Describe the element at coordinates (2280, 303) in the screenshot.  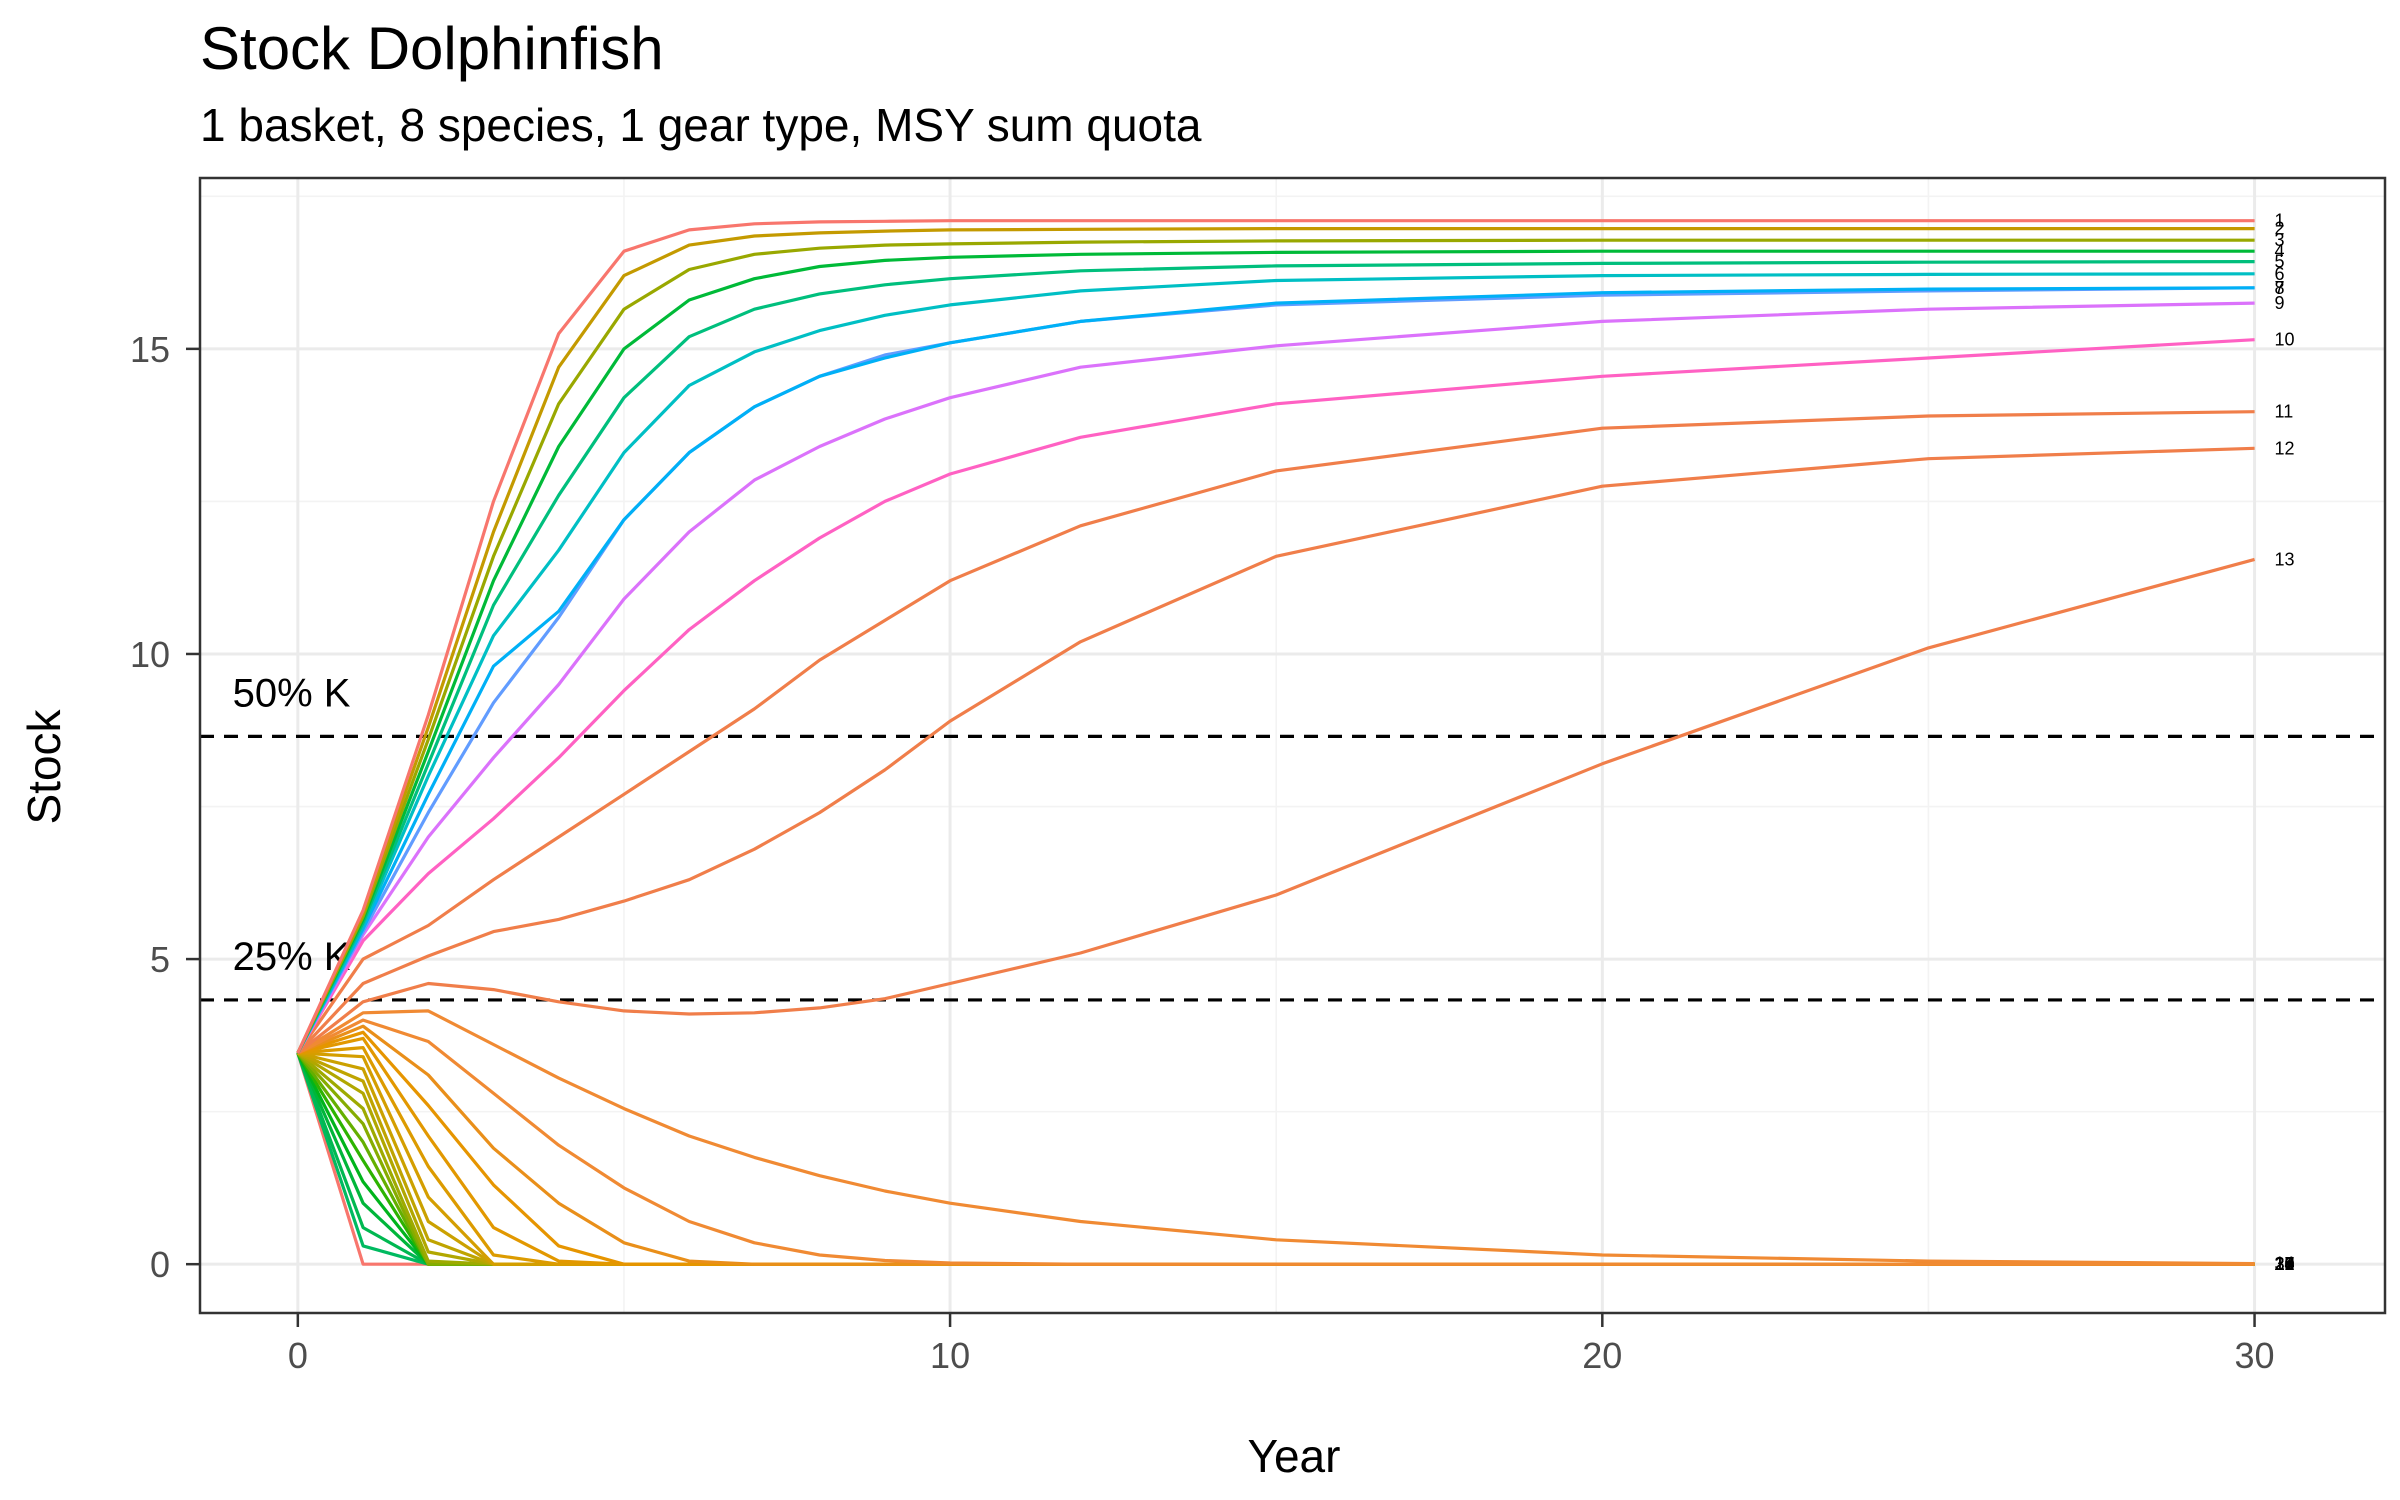
I see `series-end-label: 9` at that location.